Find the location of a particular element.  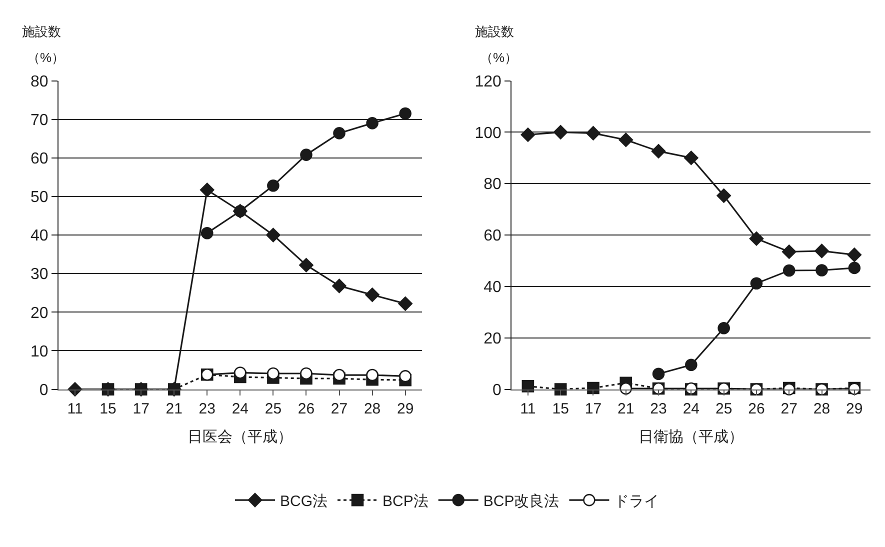

y-tick-label: 70 is located at coordinates (39, 120).